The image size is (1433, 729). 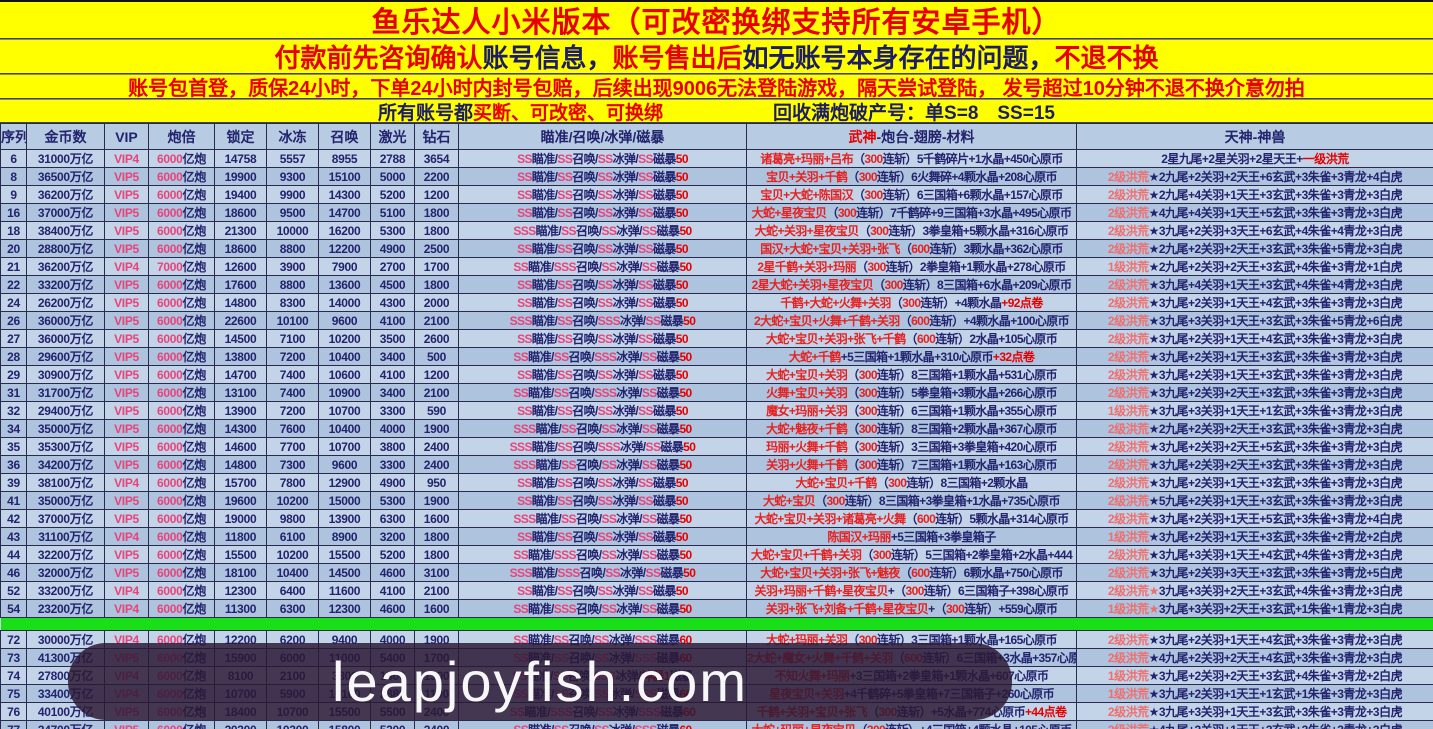 What do you see at coordinates (293, 519) in the screenshot?
I see `cell-freeze: 9800` at bounding box center [293, 519].